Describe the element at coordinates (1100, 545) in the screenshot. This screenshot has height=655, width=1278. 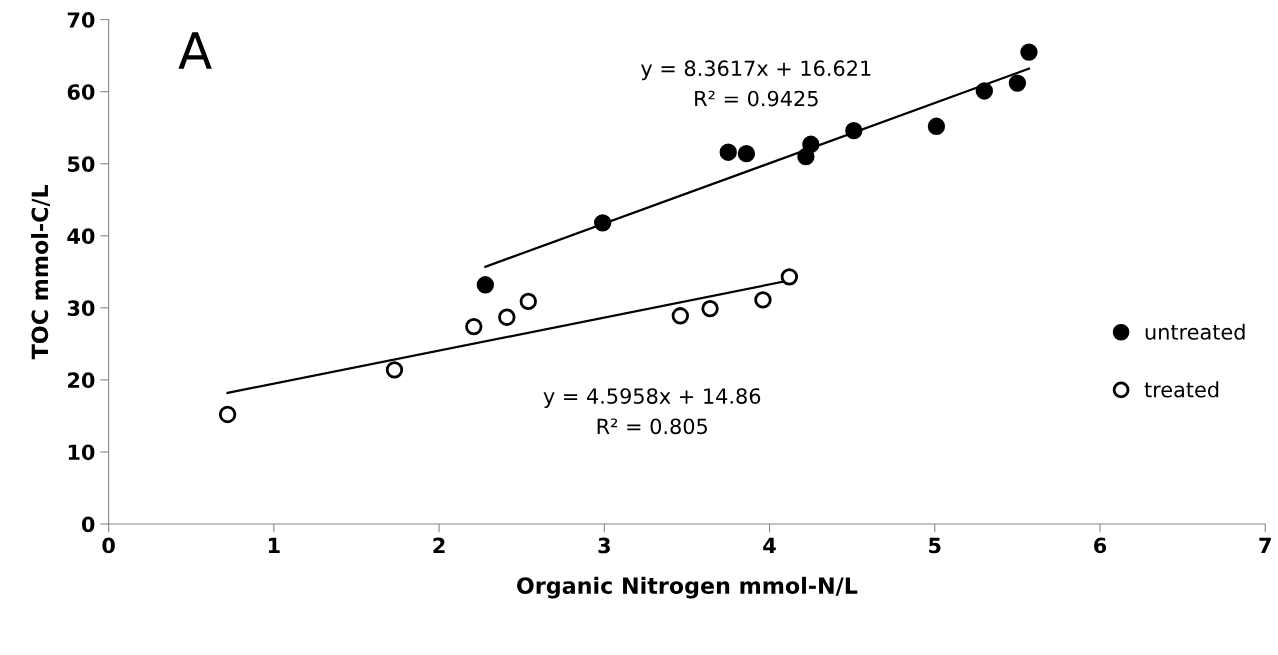
I see `x-tick-label: 6` at that location.